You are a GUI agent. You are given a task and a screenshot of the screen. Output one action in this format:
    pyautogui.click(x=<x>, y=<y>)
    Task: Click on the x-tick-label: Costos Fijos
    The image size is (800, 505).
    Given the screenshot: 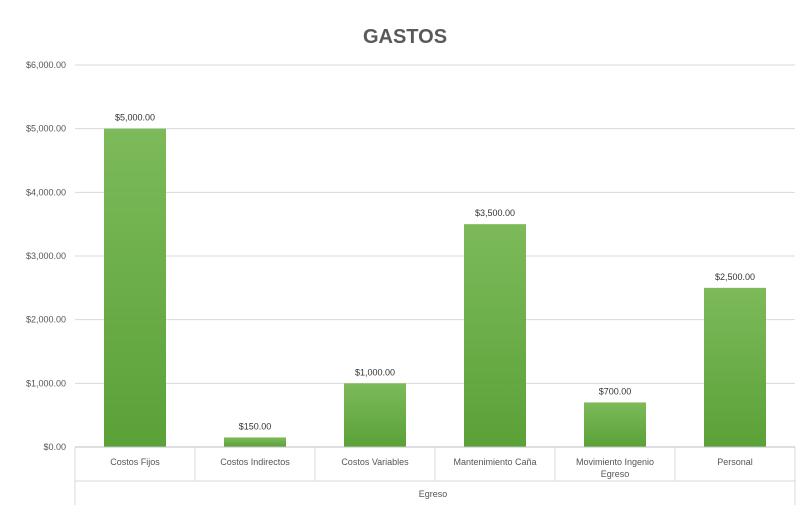 What is the action you would take?
    pyautogui.click(x=135, y=462)
    